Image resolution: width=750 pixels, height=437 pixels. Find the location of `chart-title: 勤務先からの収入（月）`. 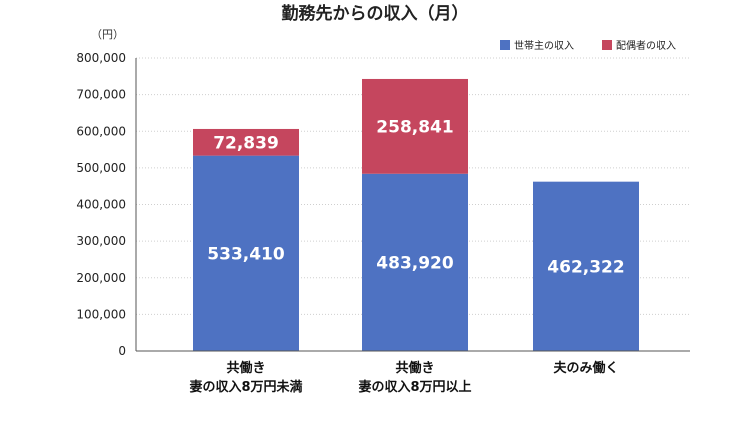

chart-title: 勤務先からの収入（月） is located at coordinates (375, 13).